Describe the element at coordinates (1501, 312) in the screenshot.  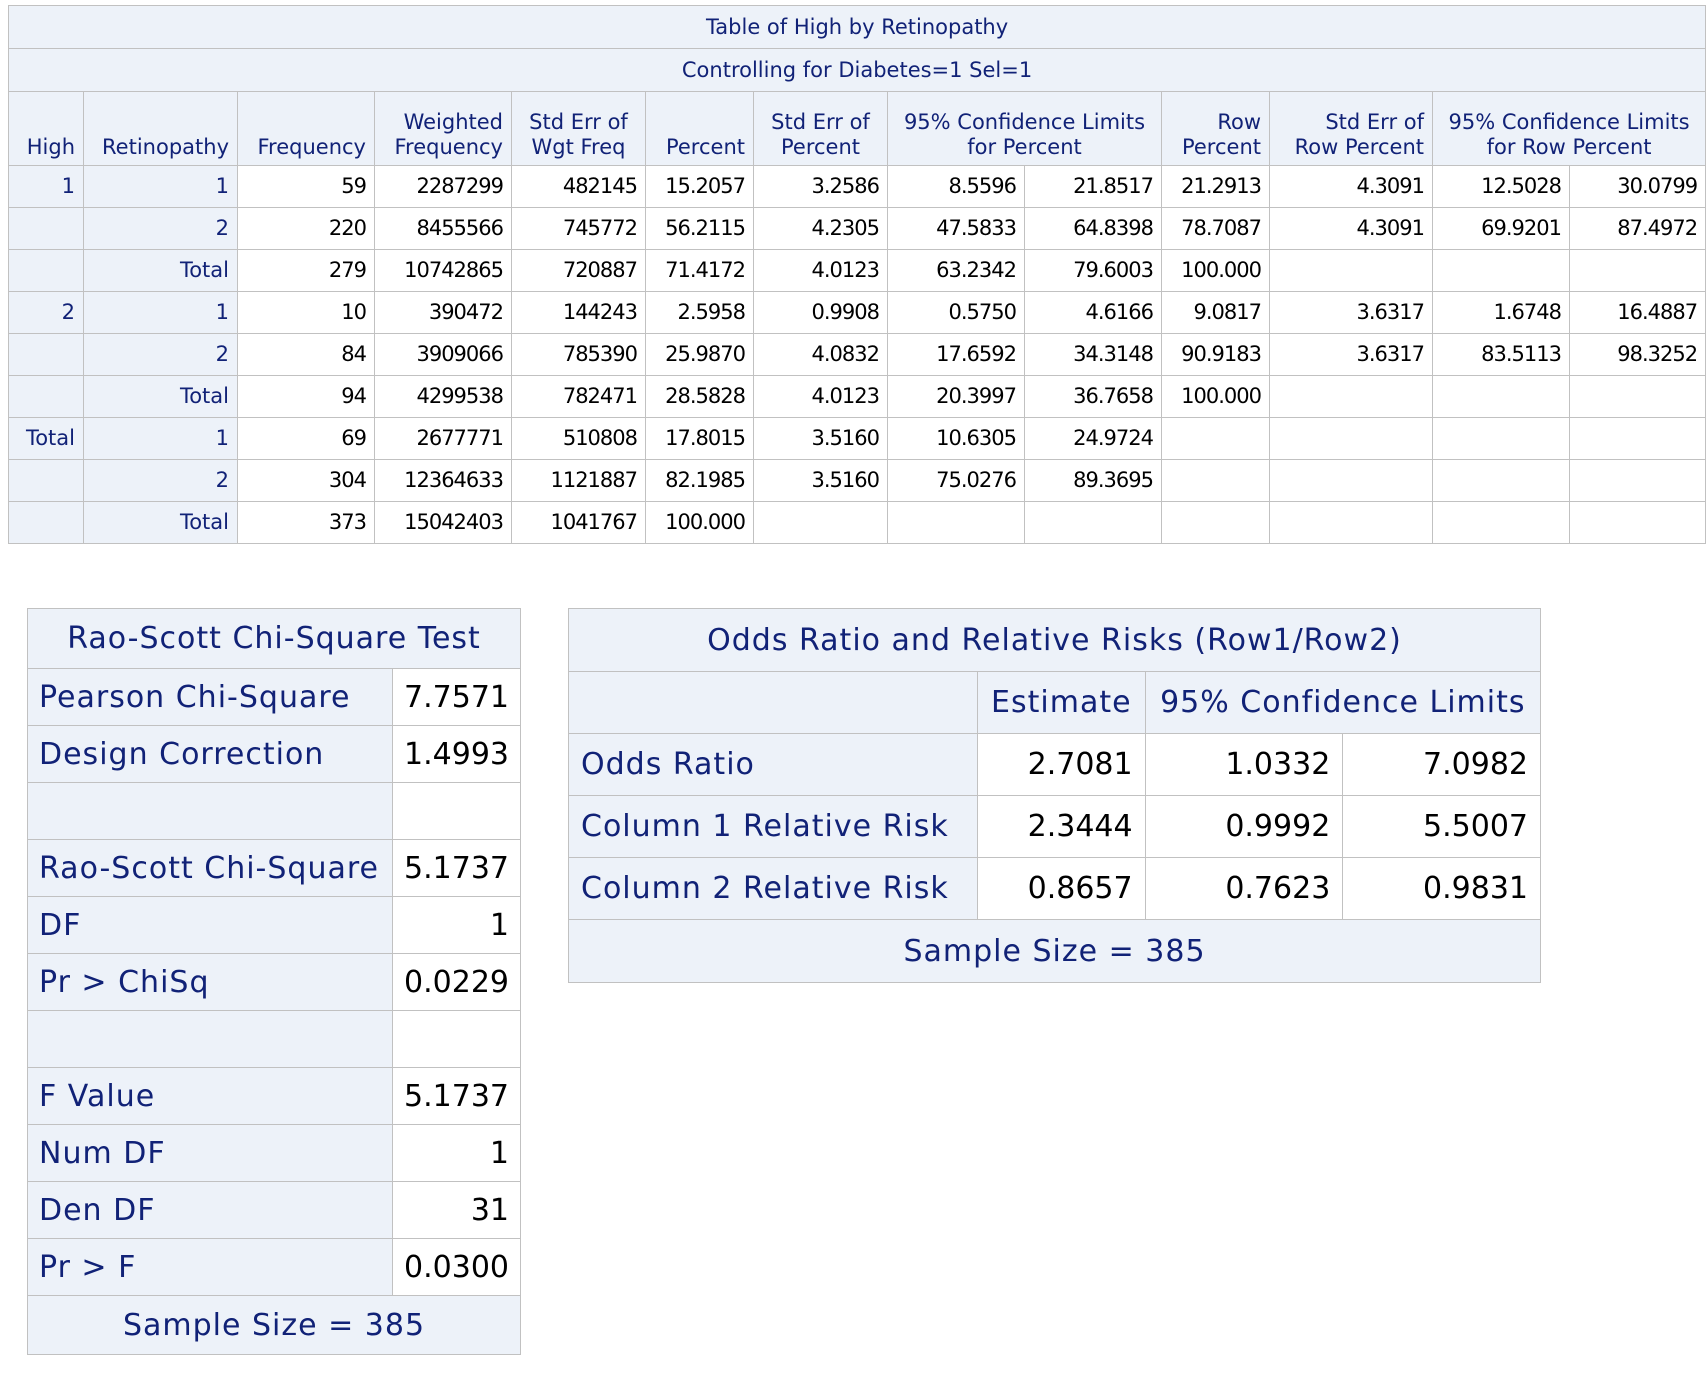
I see `table-cell: 1.6748` at that location.